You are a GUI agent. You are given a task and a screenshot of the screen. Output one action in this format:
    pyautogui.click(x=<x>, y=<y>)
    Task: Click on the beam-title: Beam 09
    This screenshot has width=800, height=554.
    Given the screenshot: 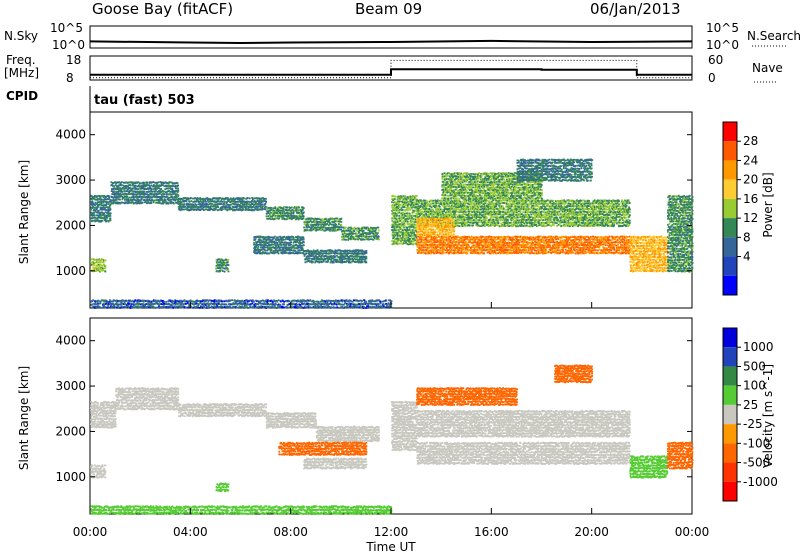 What is the action you would take?
    pyautogui.click(x=388, y=9)
    